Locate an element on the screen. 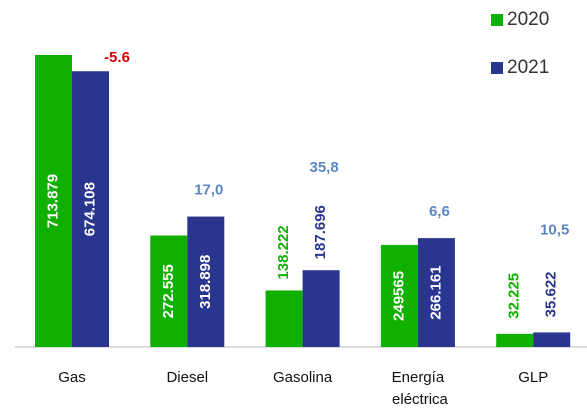 The image size is (587, 408). annotation: 17,0 is located at coordinates (208, 190).